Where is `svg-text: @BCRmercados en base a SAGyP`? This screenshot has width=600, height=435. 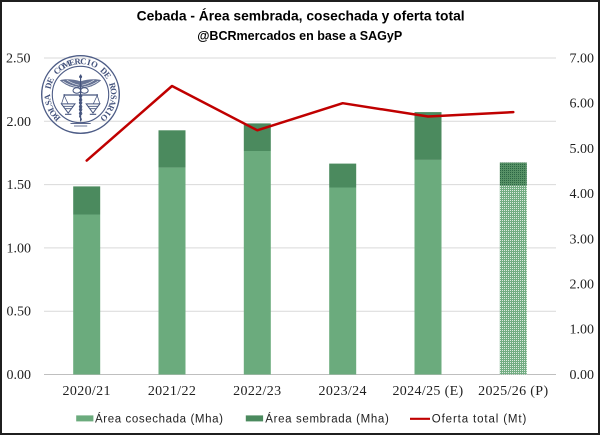 svg-text: @BCRmercados en base a SAGyP is located at coordinates (299, 35).